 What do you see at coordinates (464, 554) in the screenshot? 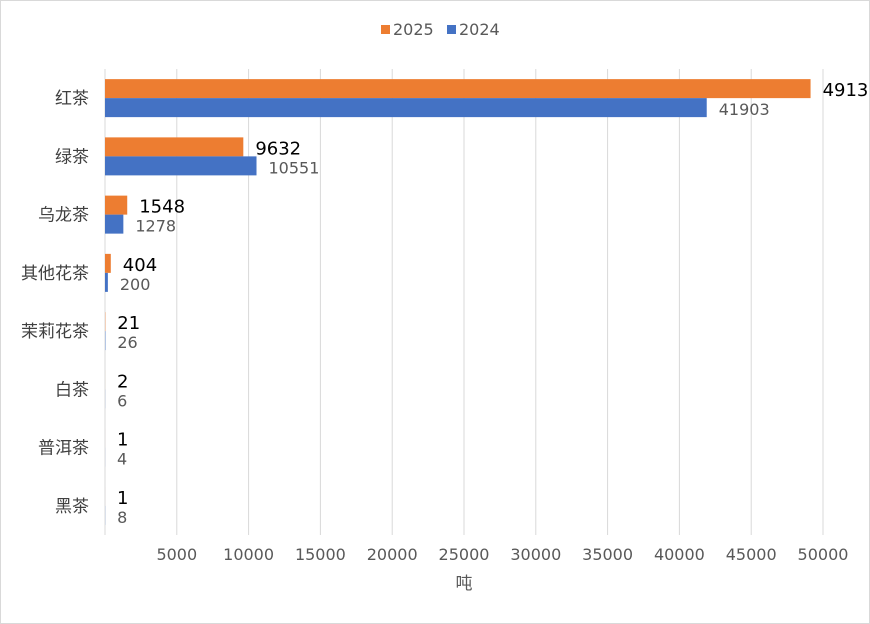
I see `x-tick-label: 25000` at bounding box center [464, 554].